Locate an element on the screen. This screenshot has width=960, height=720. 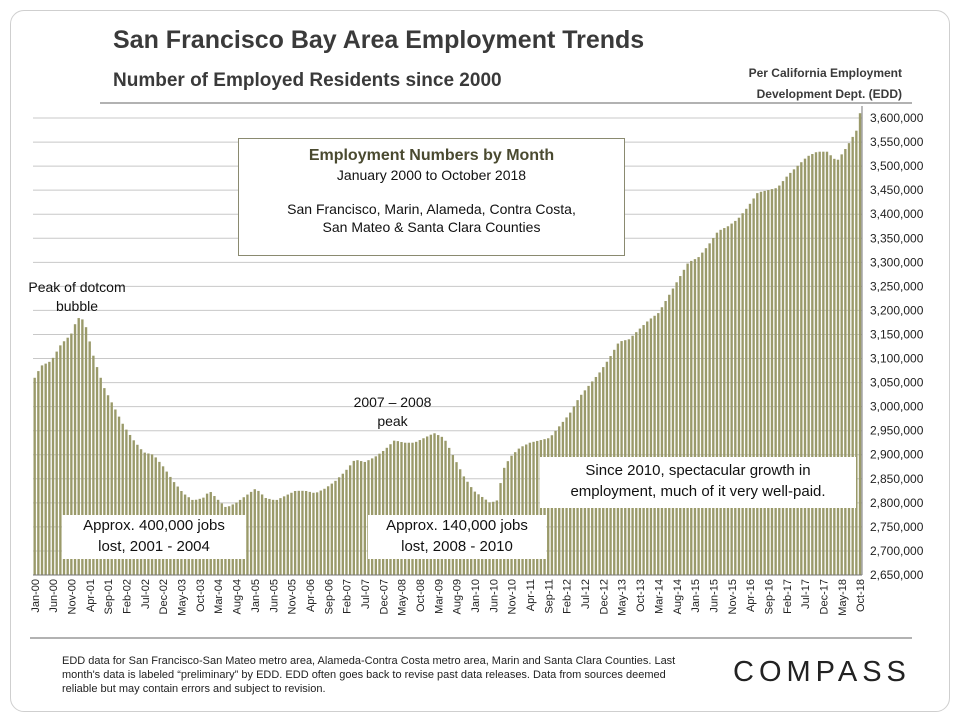
x-tick-label: Jan-15 is located at coordinates (696, 596).